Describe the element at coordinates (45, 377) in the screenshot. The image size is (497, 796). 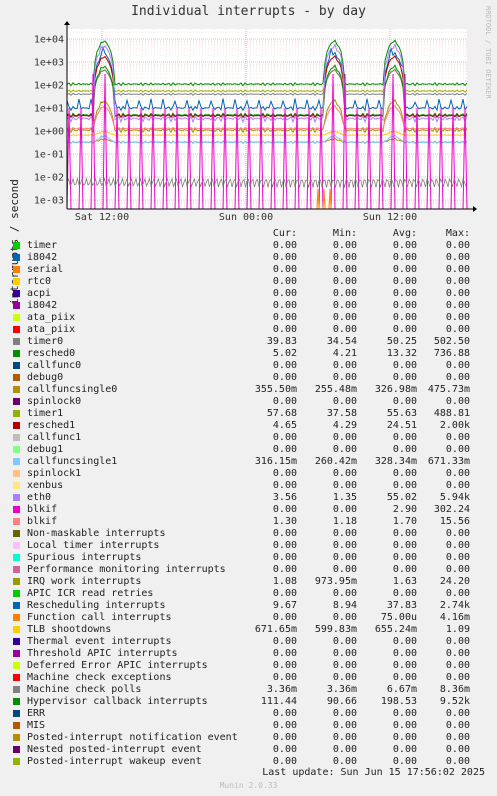
I see `legend-label: debug0` at that location.